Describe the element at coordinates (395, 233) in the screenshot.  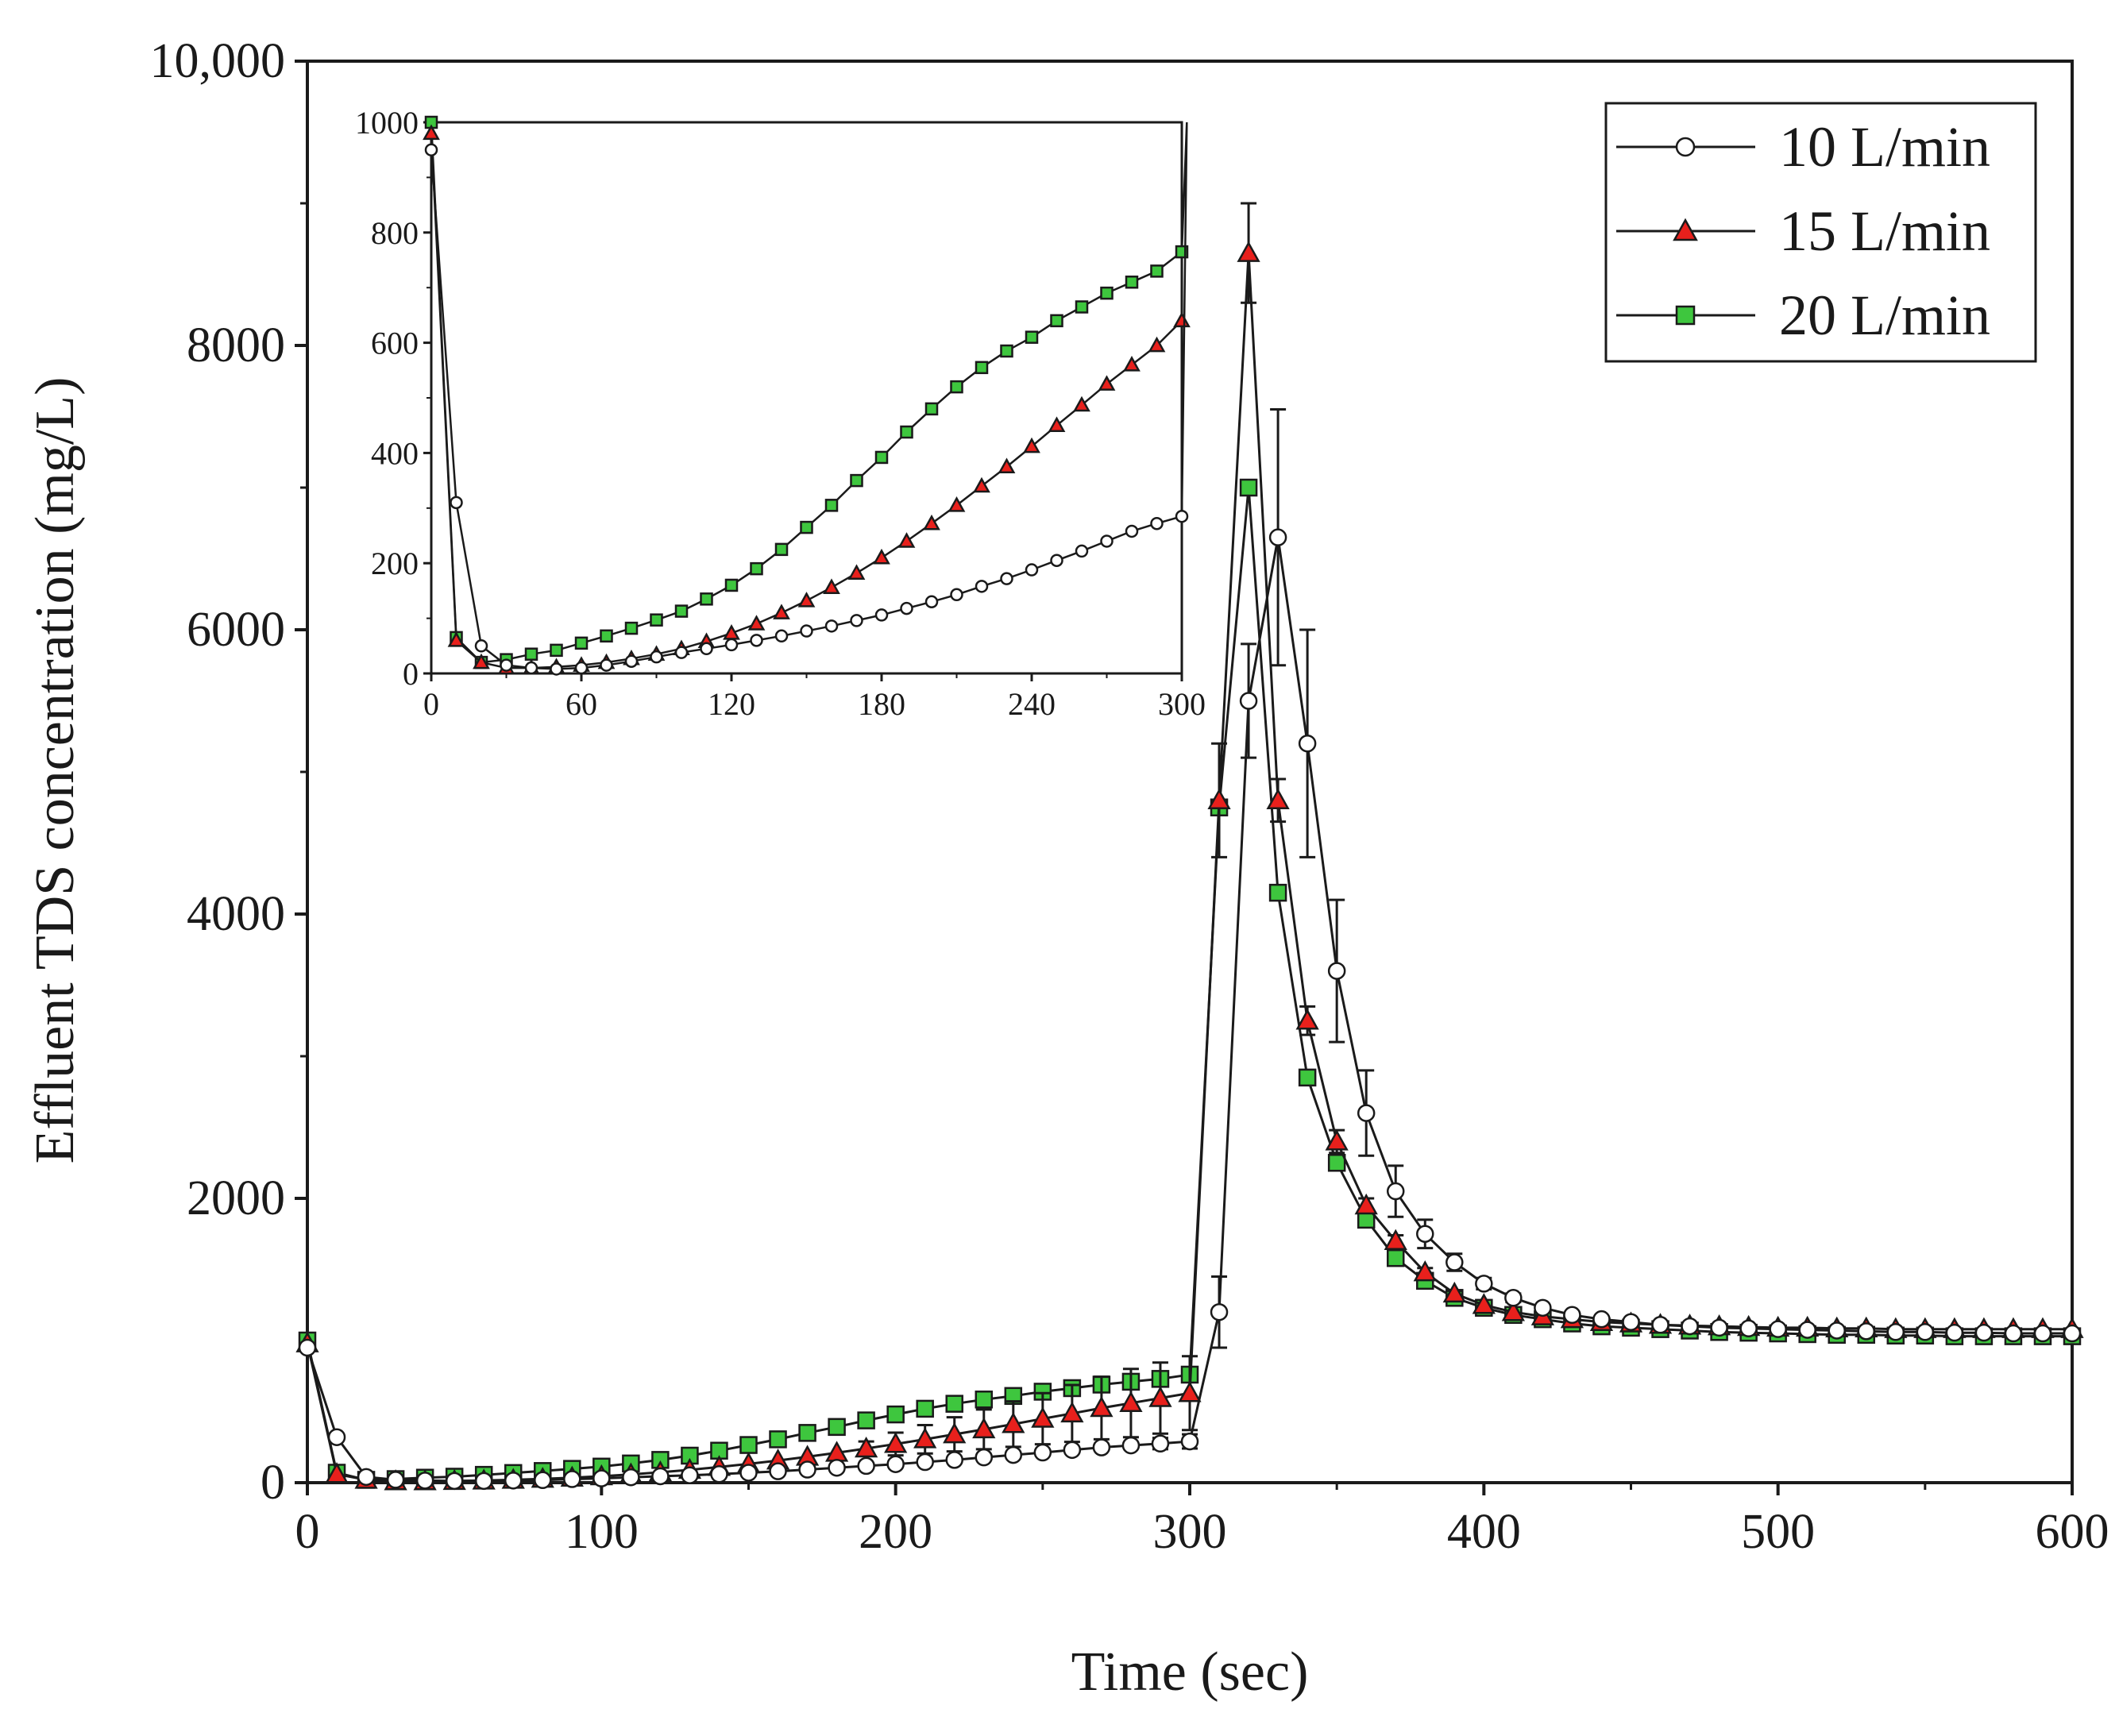
I see `inset-y-tick-label: 800` at that location.